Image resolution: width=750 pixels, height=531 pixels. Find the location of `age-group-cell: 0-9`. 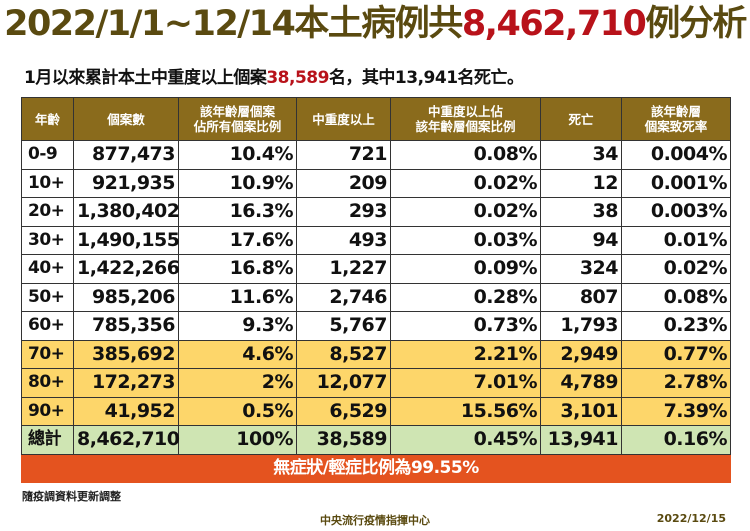

age-group-cell: 0-9 is located at coordinates (47, 155).